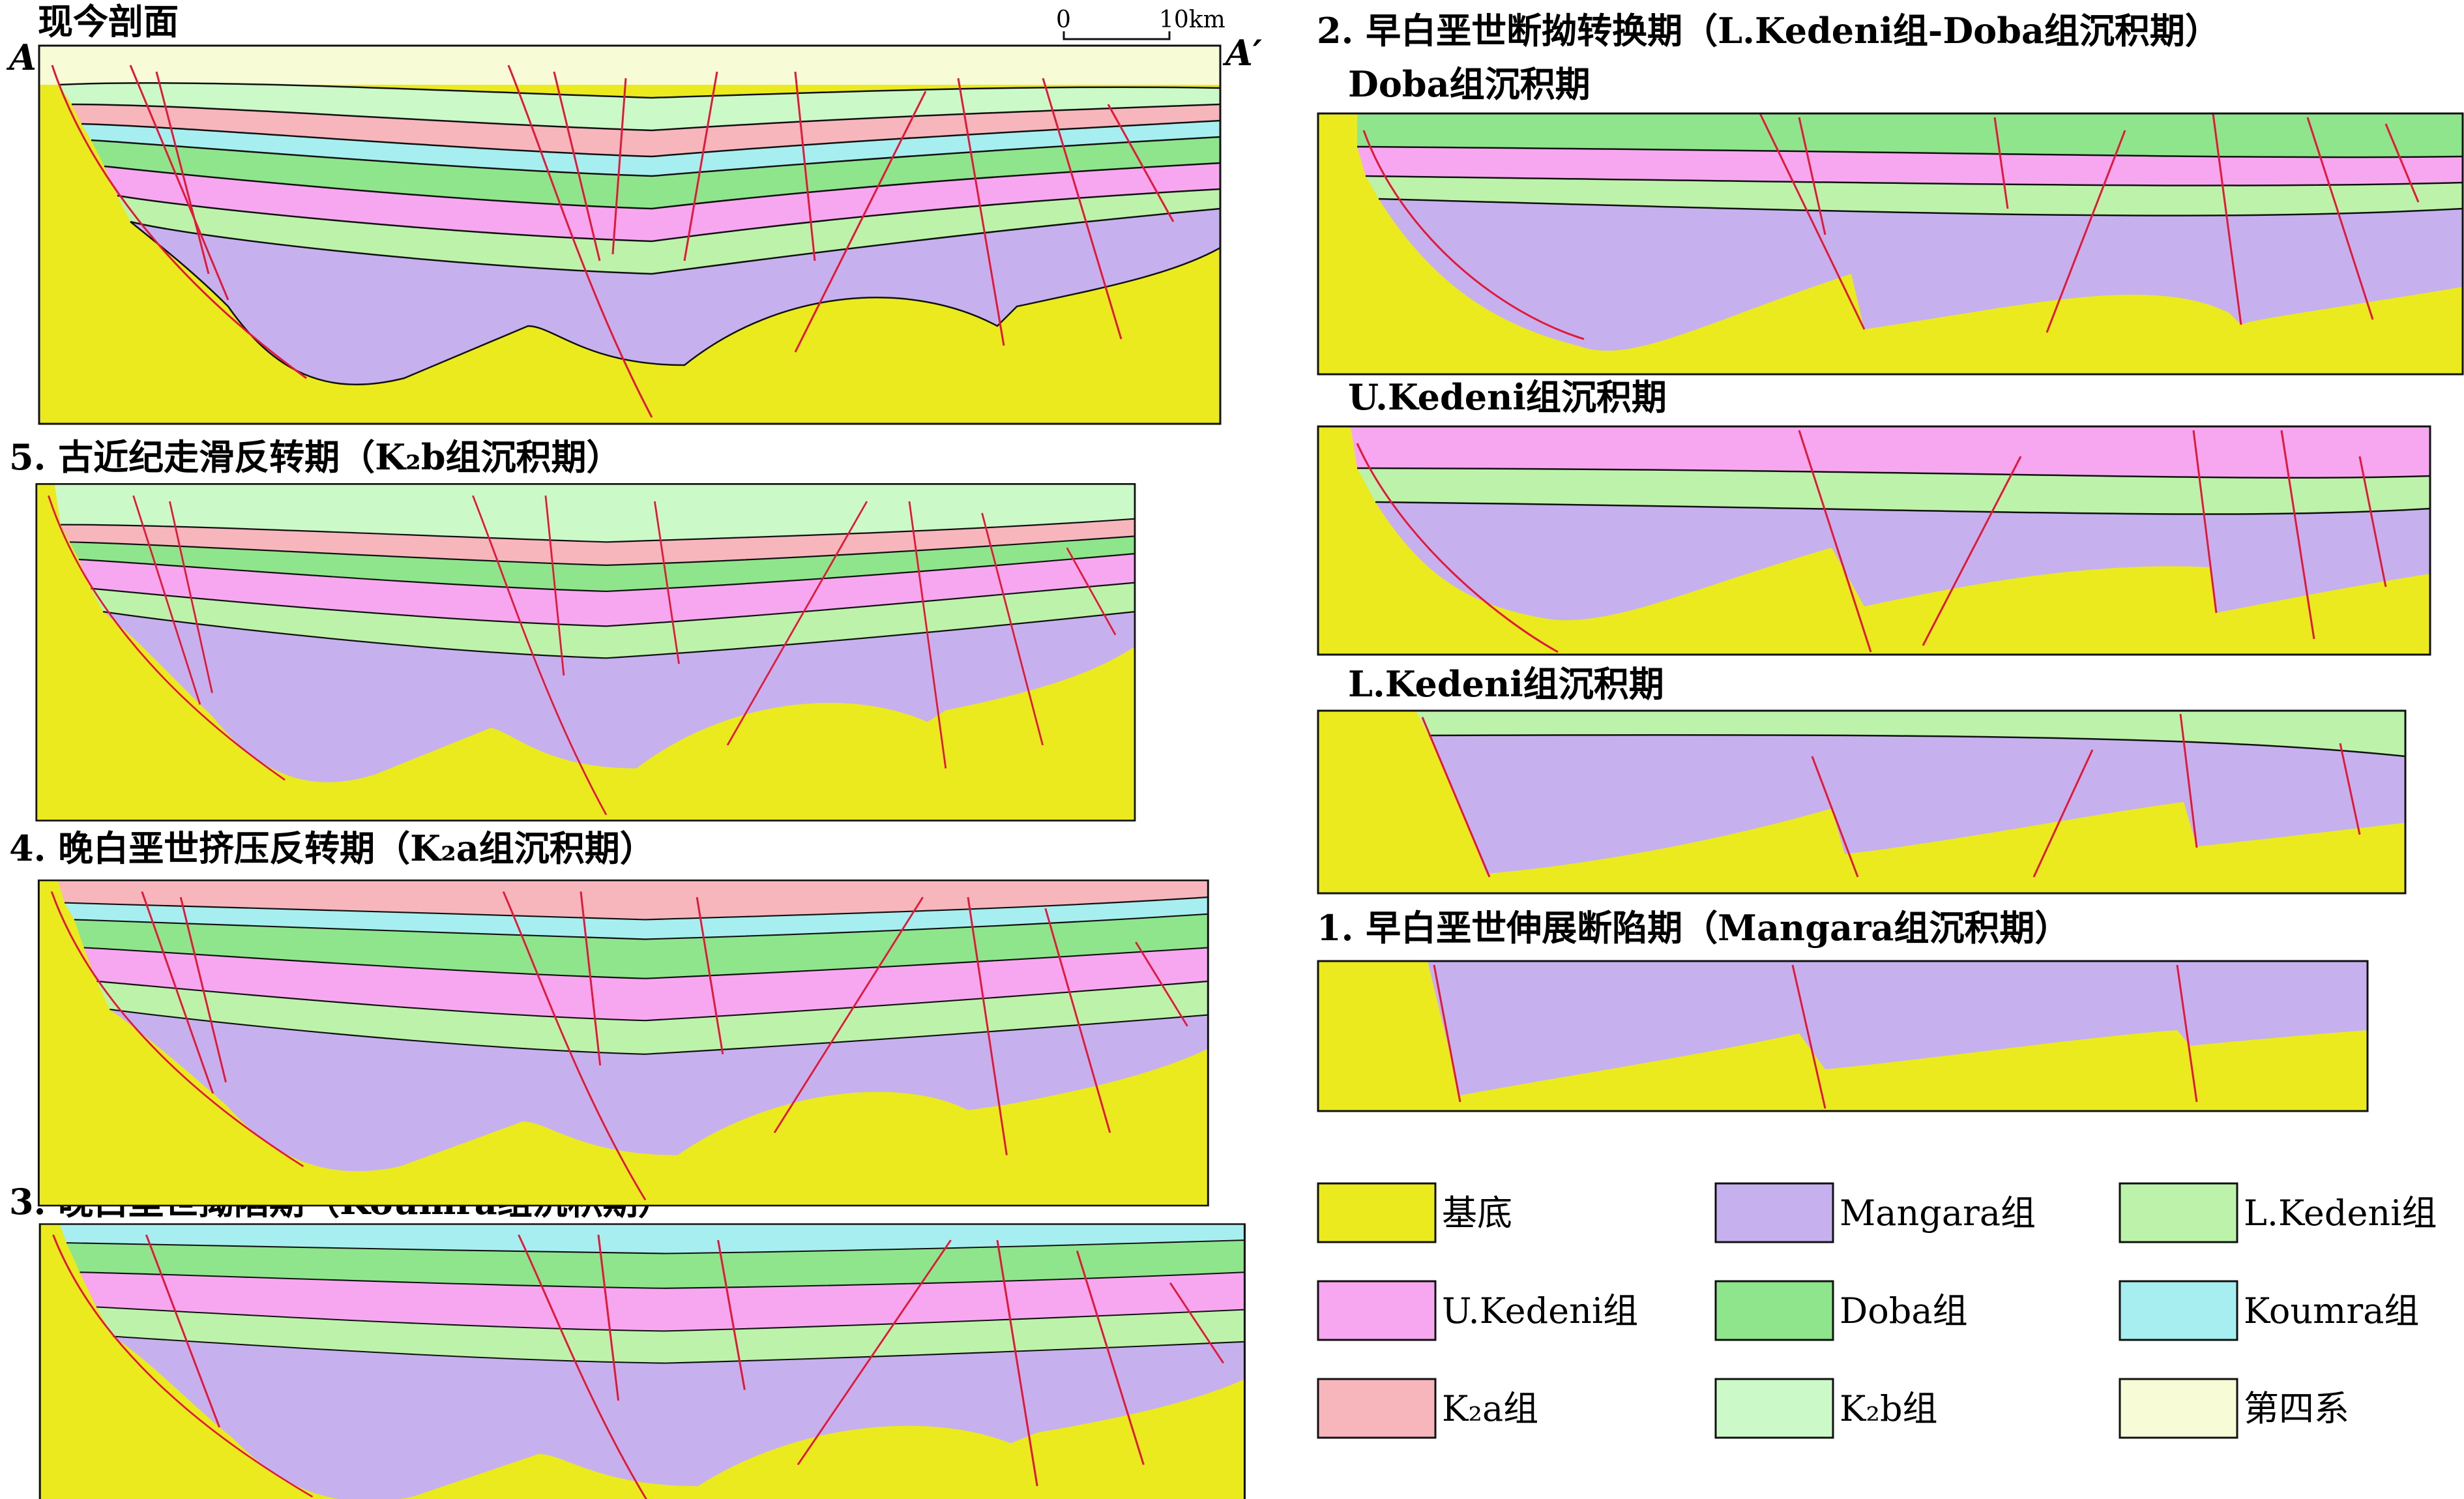 The image size is (2464, 1499). Describe the element at coordinates (1377, 1408) in the screenshot. I see `k2a-swatch` at that location.